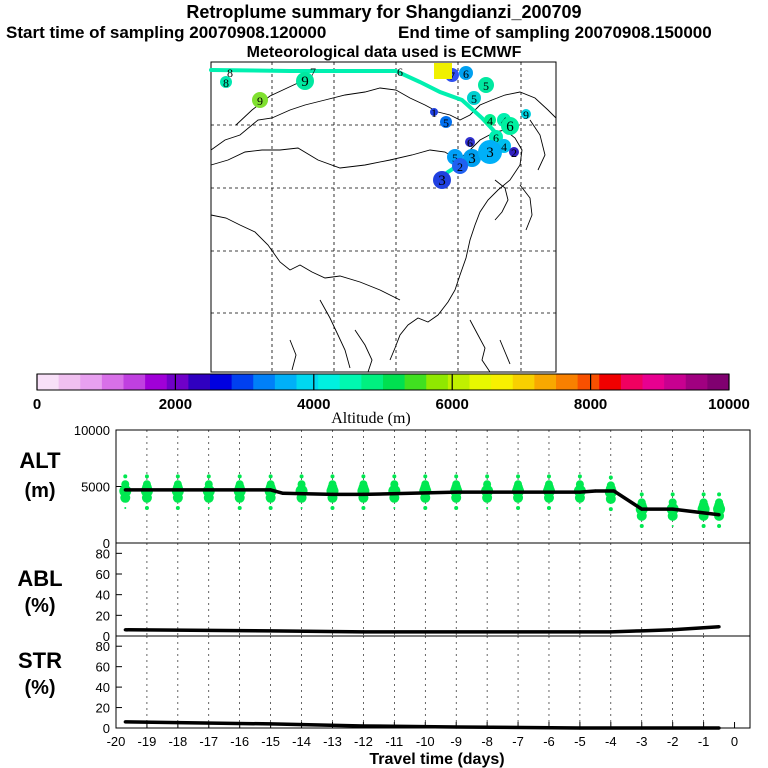 This screenshot has width=768, height=768. What do you see at coordinates (422, 725) in the screenshot?
I see `series-line-str` at bounding box center [422, 725].